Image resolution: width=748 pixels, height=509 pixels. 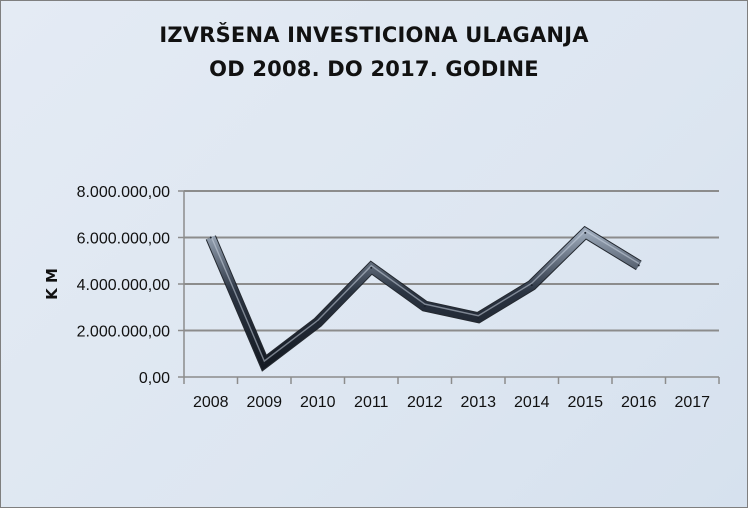 I want to click on chart-title-line-2: OD 2008. DO 2017. GODINE, so click(x=374, y=69).